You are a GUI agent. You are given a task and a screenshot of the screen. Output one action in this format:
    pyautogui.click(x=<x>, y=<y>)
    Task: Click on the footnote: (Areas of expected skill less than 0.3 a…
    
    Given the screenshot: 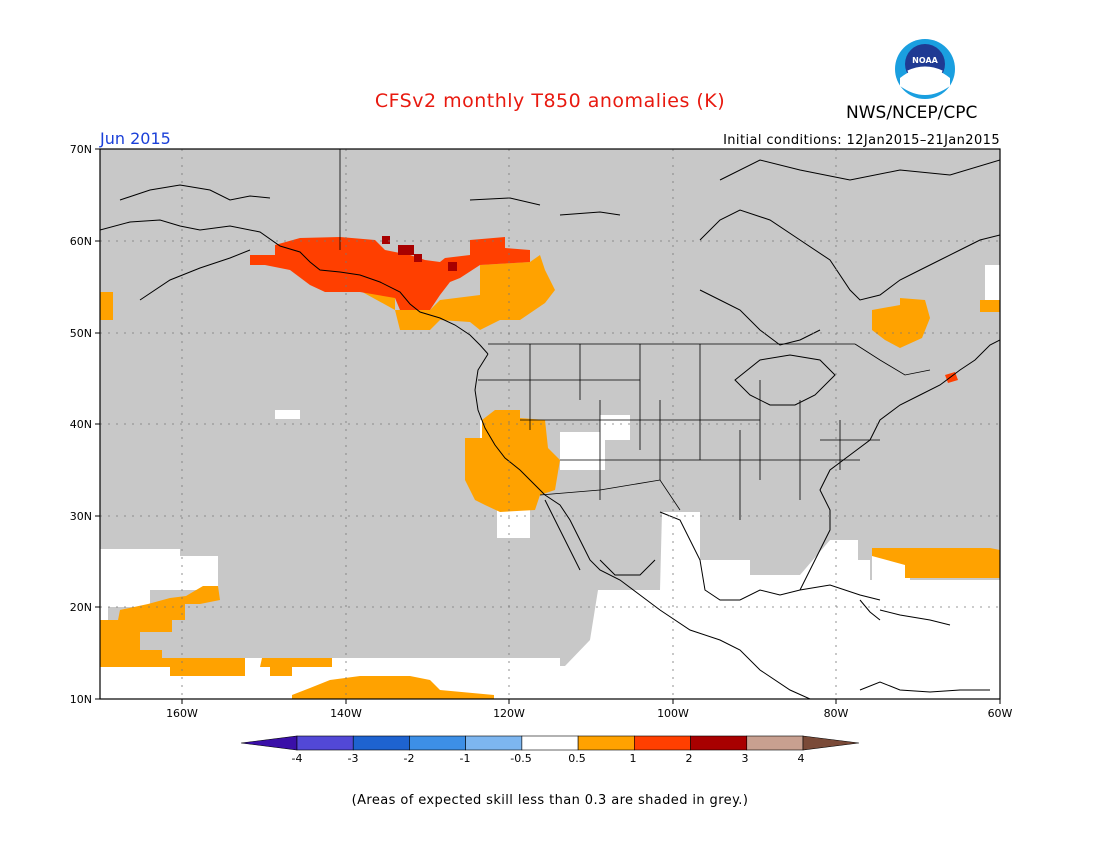 What is the action you would take?
    pyautogui.click(x=550, y=800)
    